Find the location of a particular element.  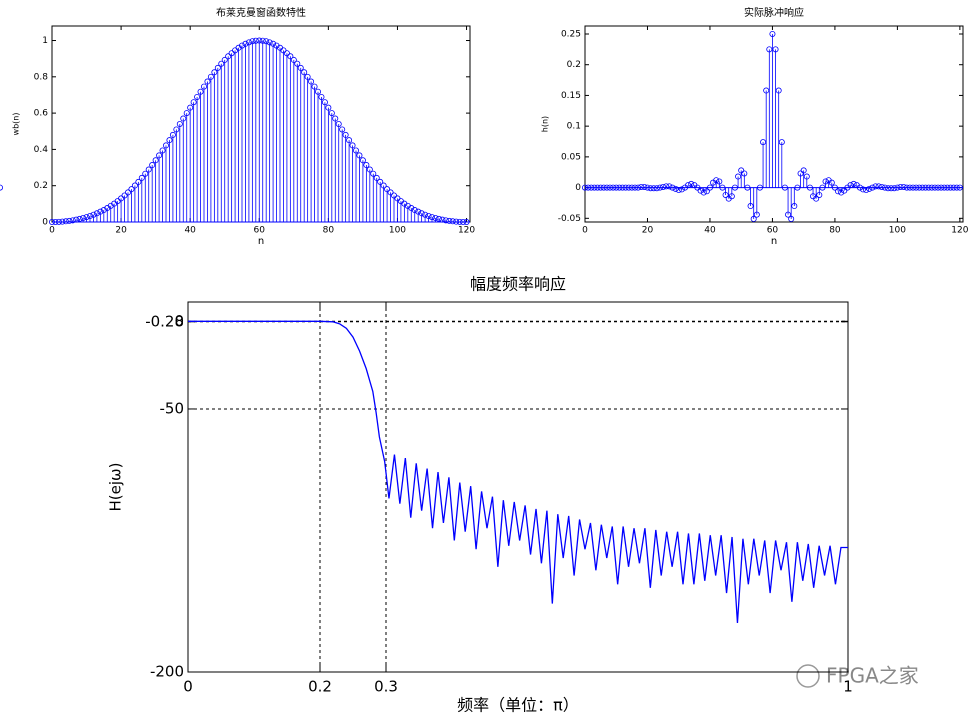

x-tick-label: 0.3 is located at coordinates (386, 687).